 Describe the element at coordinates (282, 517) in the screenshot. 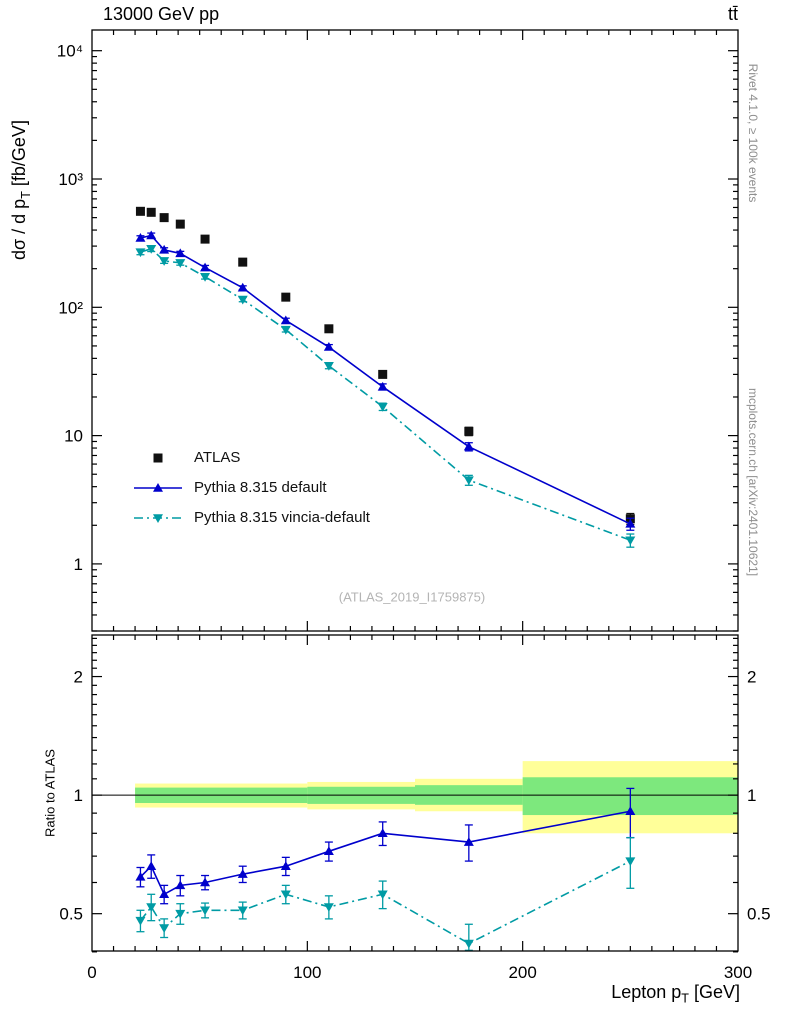

I see `legend-label-pythia-vincia: Pythia 8.315 vincia-default` at that location.